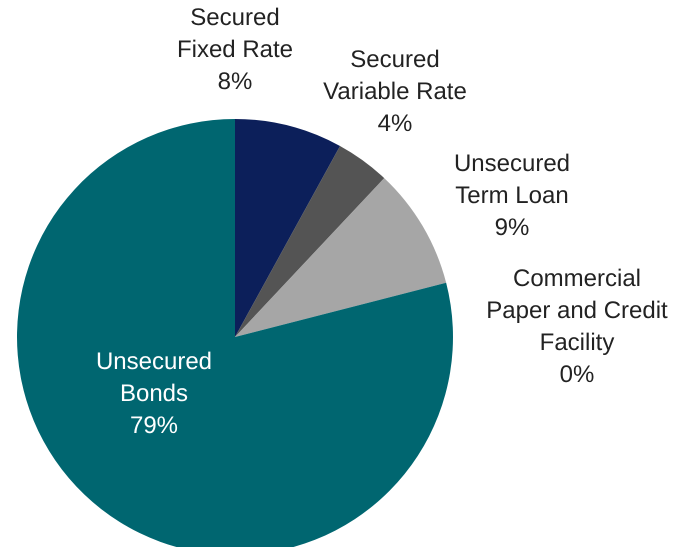 The height and width of the screenshot is (547, 691). What do you see at coordinates (235, 33) in the screenshot?
I see `slice-label: Secured Fixed Rate` at bounding box center [235, 33].